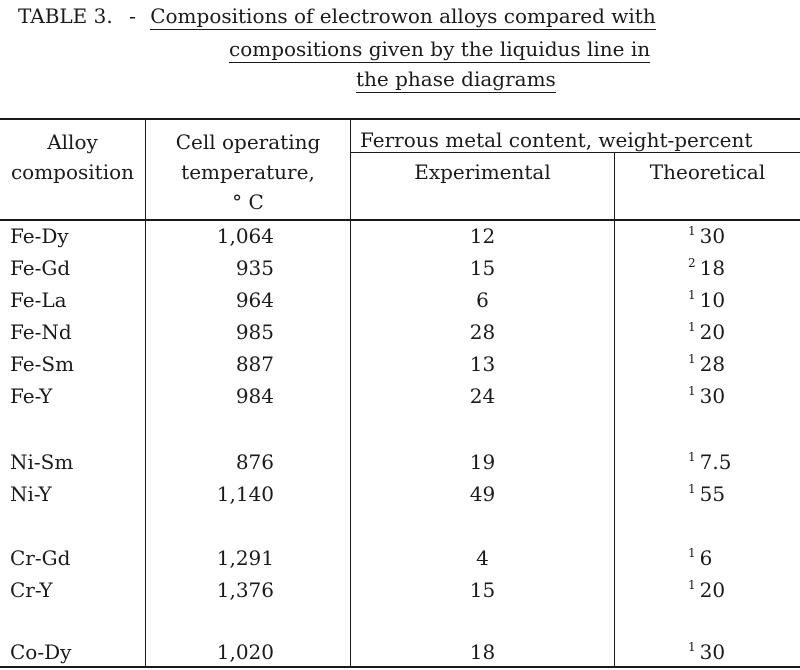 The width and height of the screenshot is (800, 670). I want to click on alloy-cell: Fe-Nd, so click(41, 332).